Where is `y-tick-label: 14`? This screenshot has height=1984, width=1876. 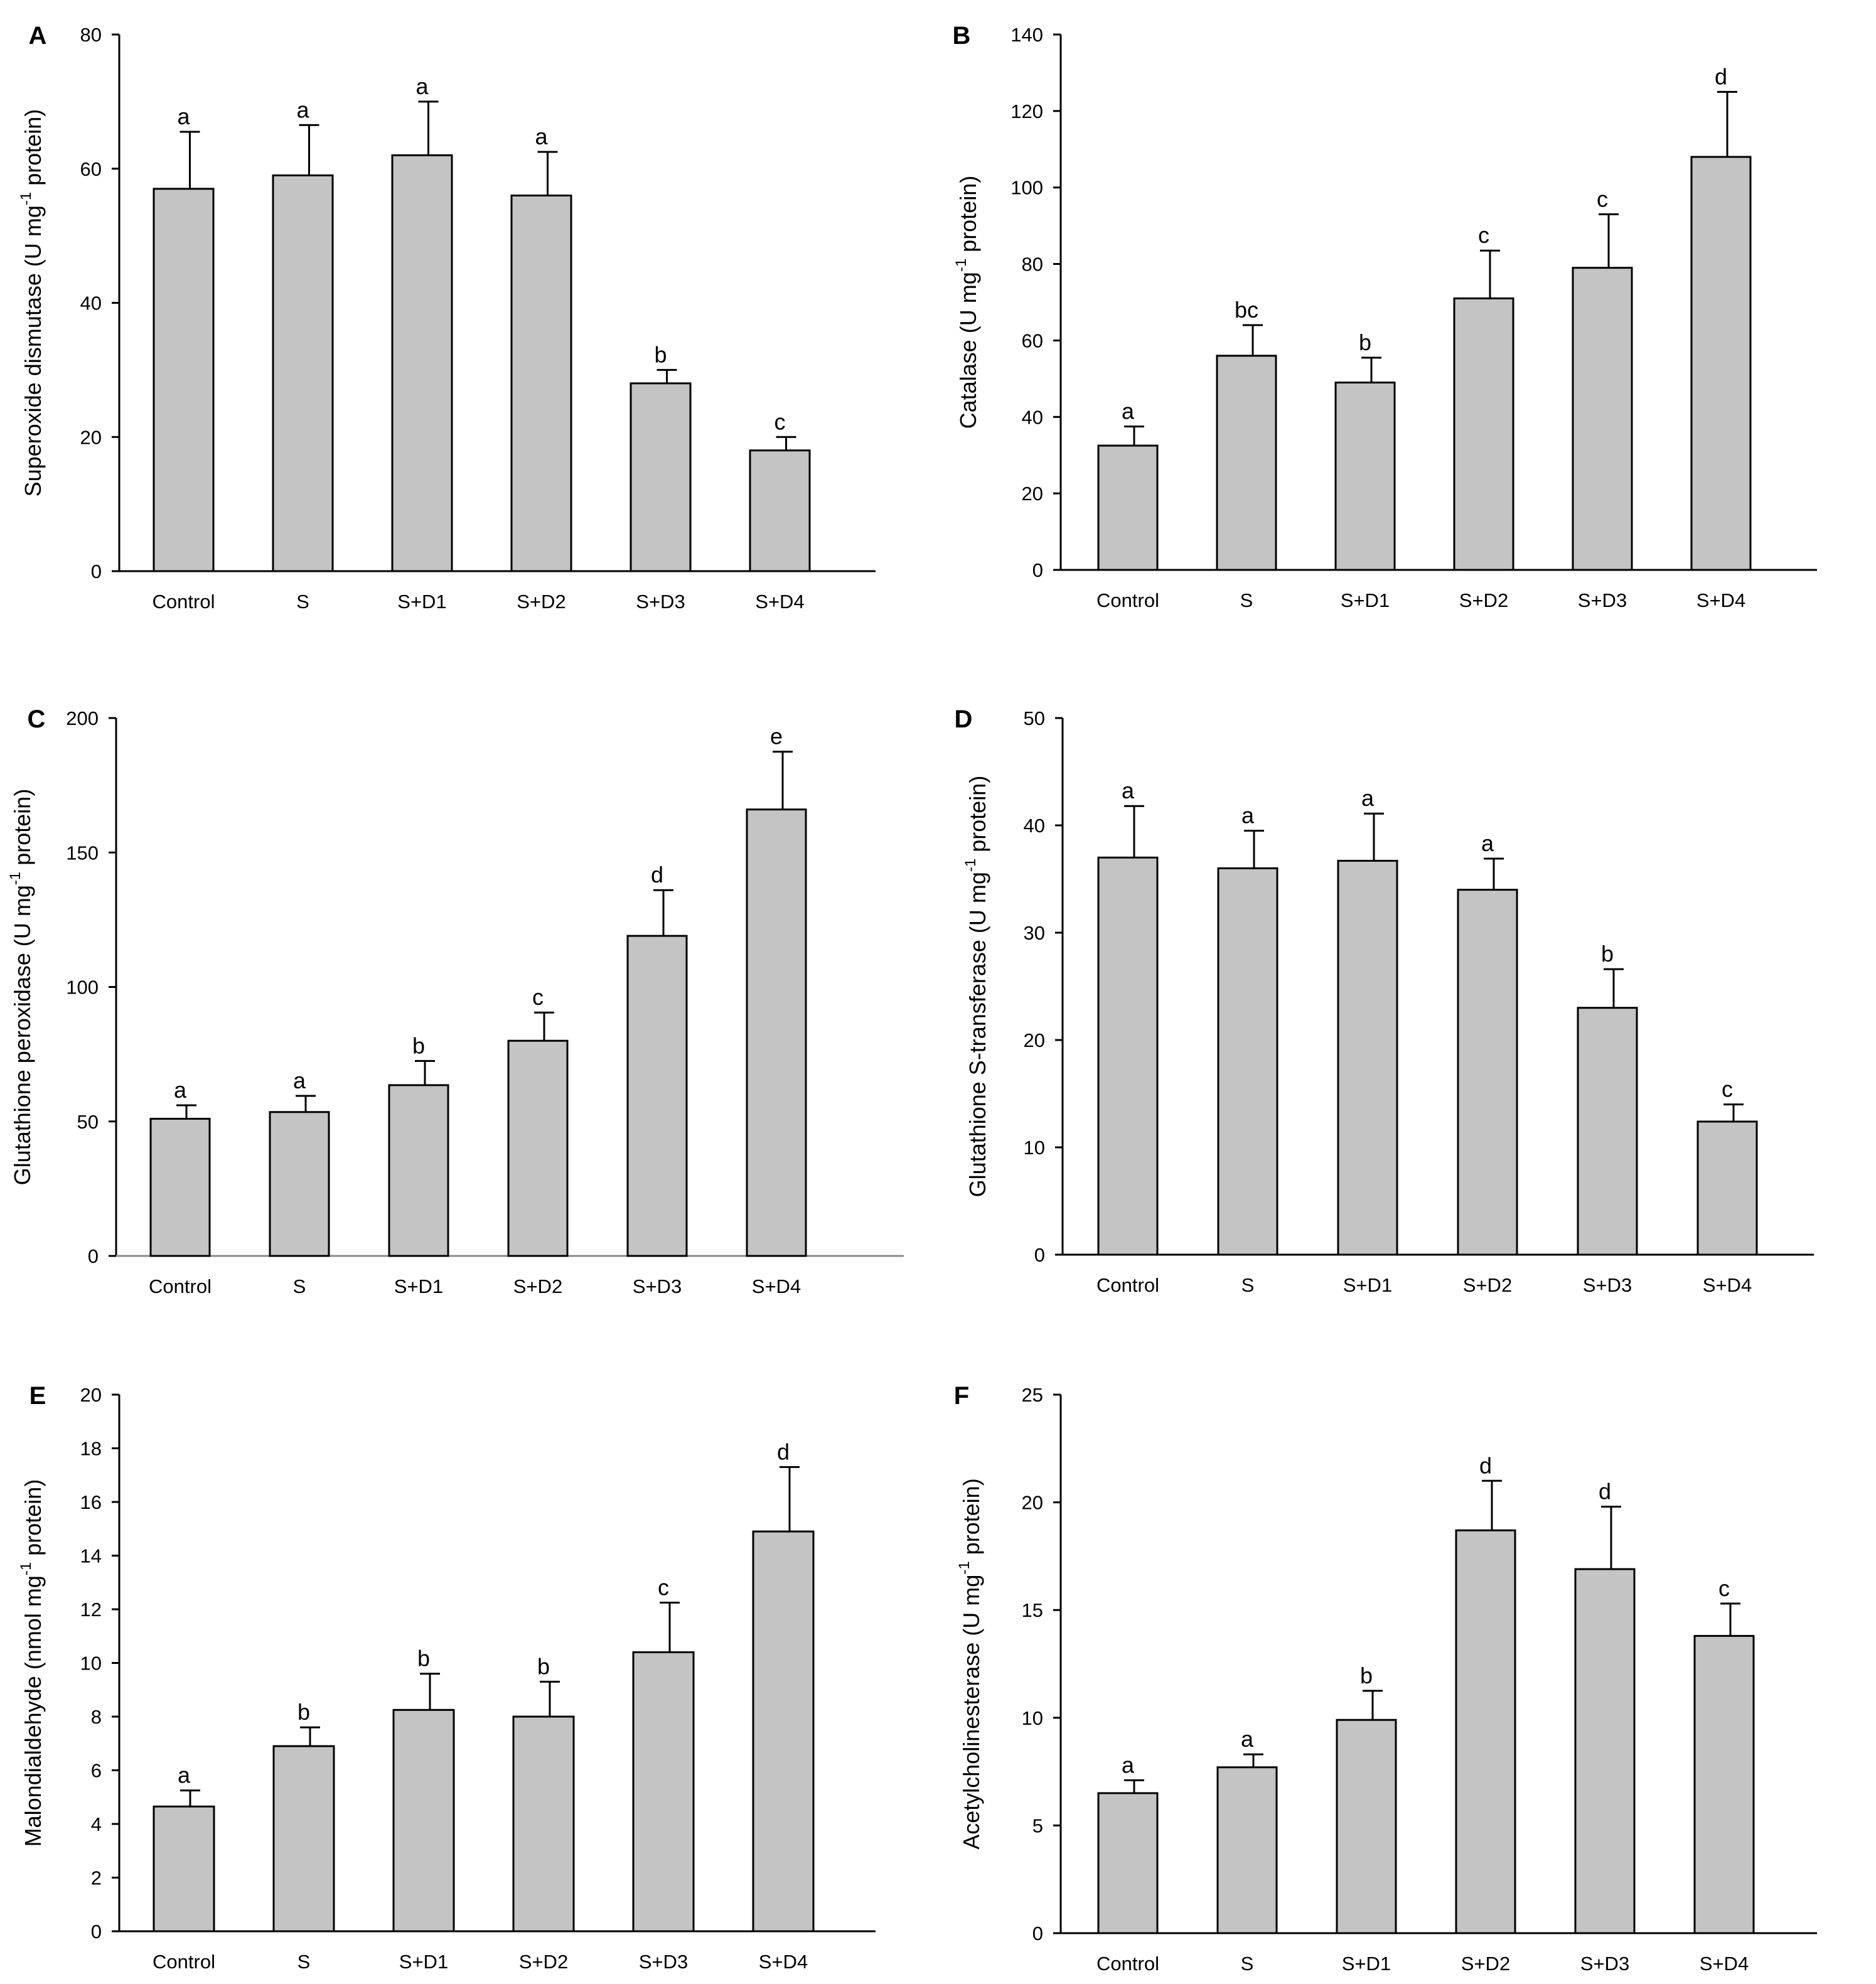
y-tick-label: 14 is located at coordinates (91, 1556).